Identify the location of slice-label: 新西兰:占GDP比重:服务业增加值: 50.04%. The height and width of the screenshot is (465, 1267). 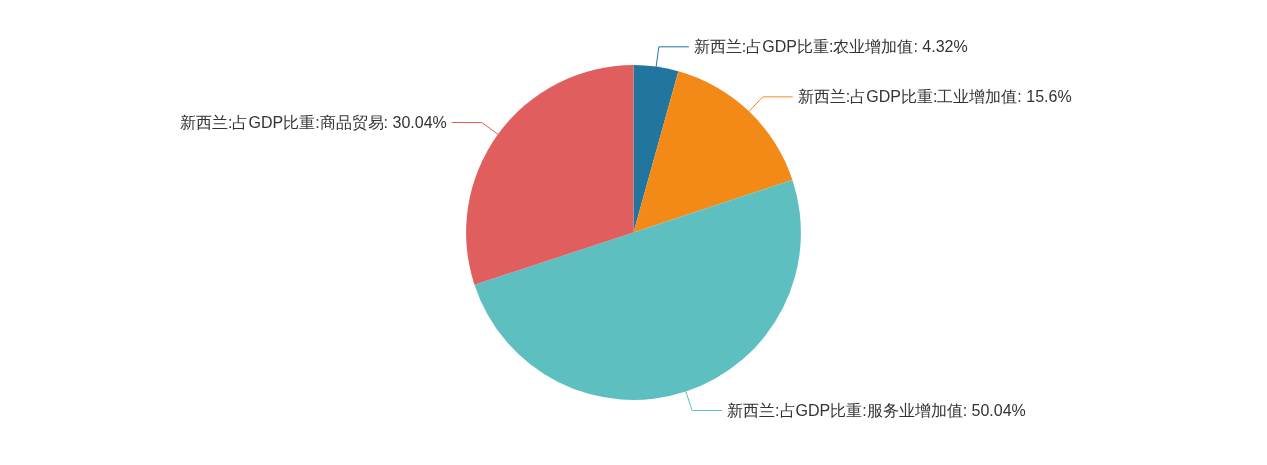
(876, 411).